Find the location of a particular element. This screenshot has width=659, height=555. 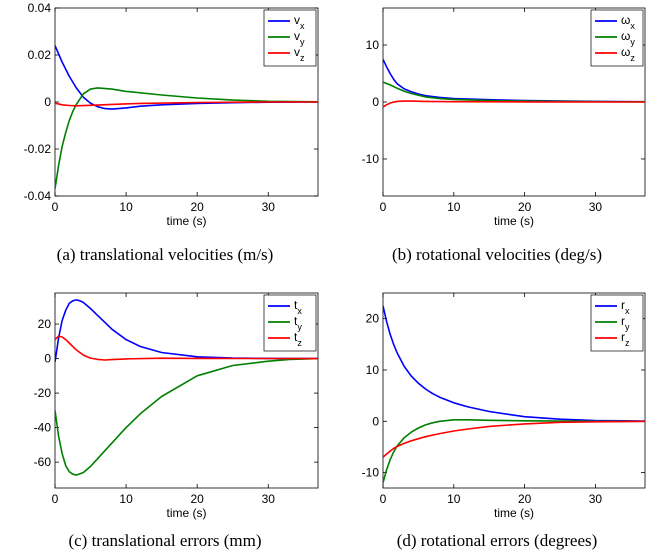

series-line-r-x is located at coordinates (514, 363).